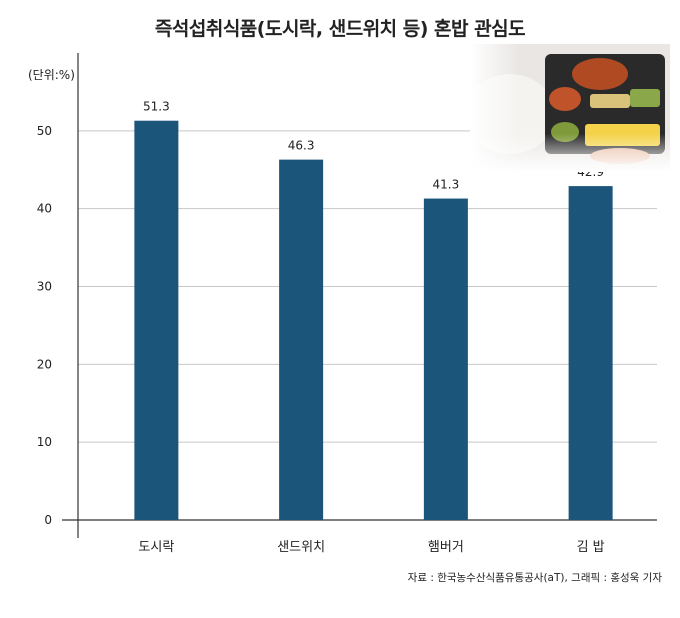 This screenshot has height=618, width=680. What do you see at coordinates (44, 287) in the screenshot?
I see `y-tick-label: 30` at bounding box center [44, 287].